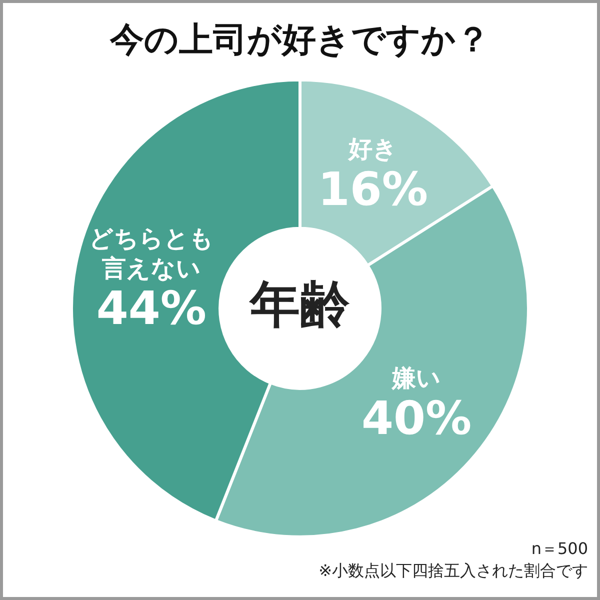 The width and height of the screenshot is (600, 600). Describe the element at coordinates (300, 304) in the screenshot. I see `text: 年齢` at that location.